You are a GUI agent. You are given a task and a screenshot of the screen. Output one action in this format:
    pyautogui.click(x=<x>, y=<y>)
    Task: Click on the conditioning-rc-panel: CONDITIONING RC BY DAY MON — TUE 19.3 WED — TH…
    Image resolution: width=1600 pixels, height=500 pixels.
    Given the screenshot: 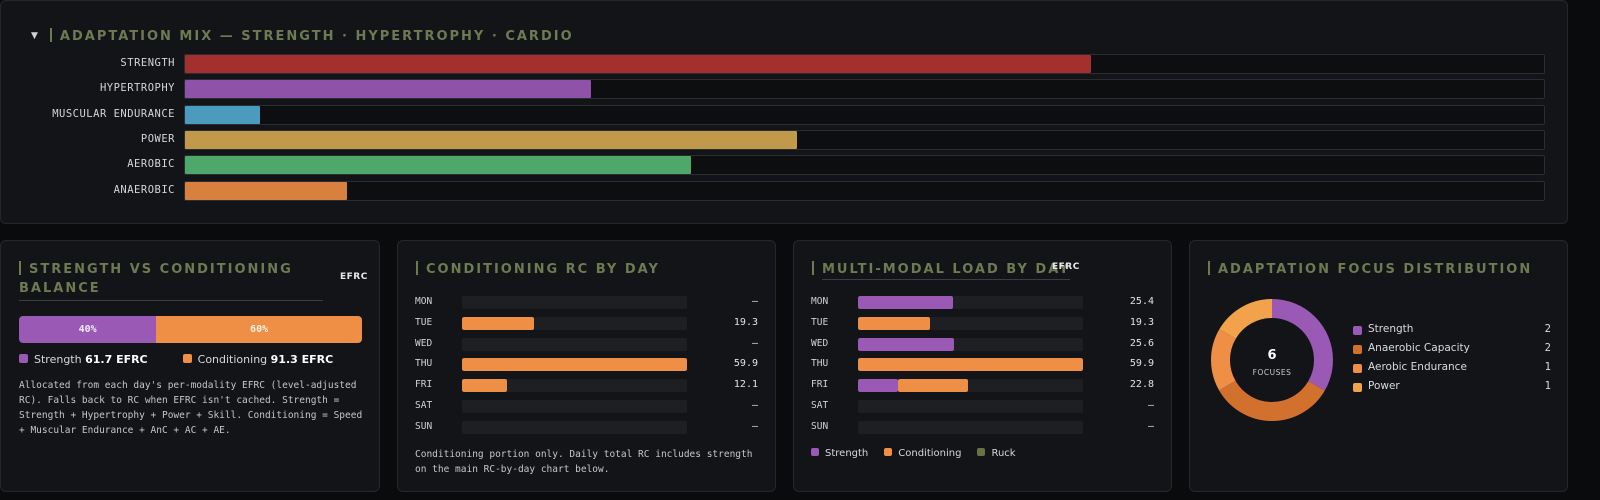 What is the action you would take?
    pyautogui.click(x=586, y=366)
    